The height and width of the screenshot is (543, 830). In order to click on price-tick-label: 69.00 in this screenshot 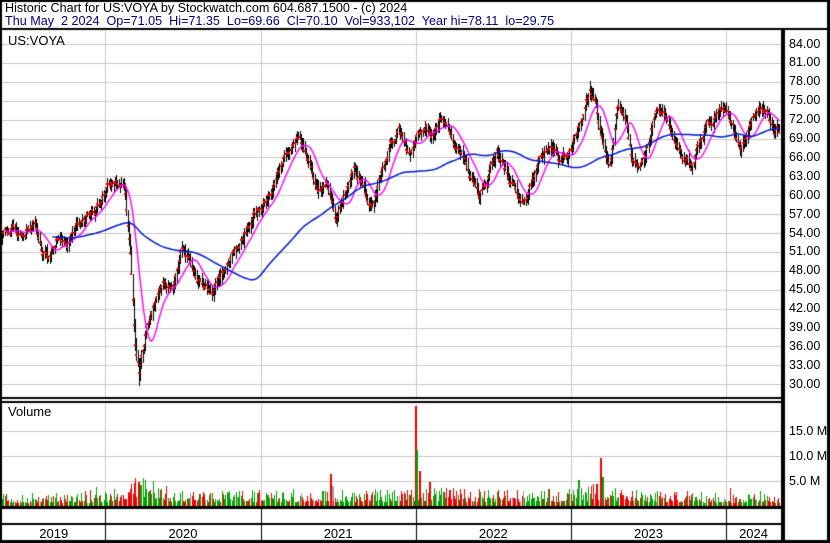, I will do `click(805, 138)`.